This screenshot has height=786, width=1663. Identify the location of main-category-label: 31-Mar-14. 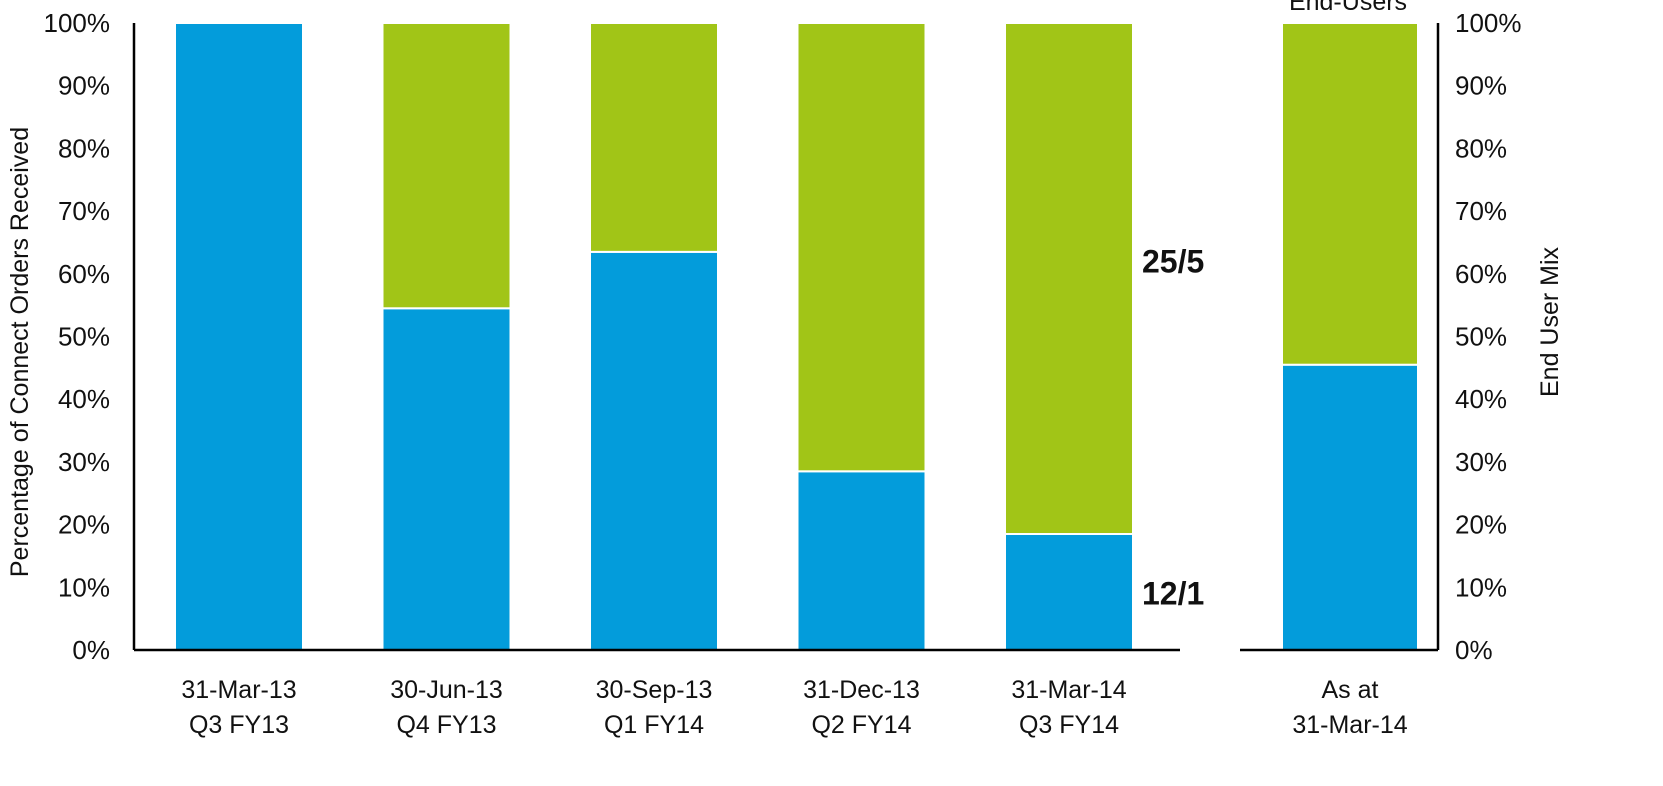
(1068, 690).